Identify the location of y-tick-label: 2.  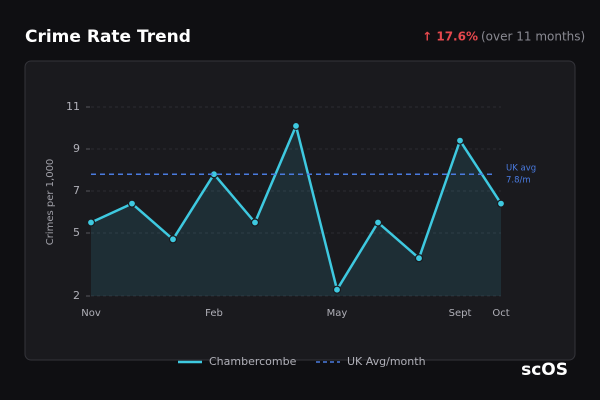
(76, 295).